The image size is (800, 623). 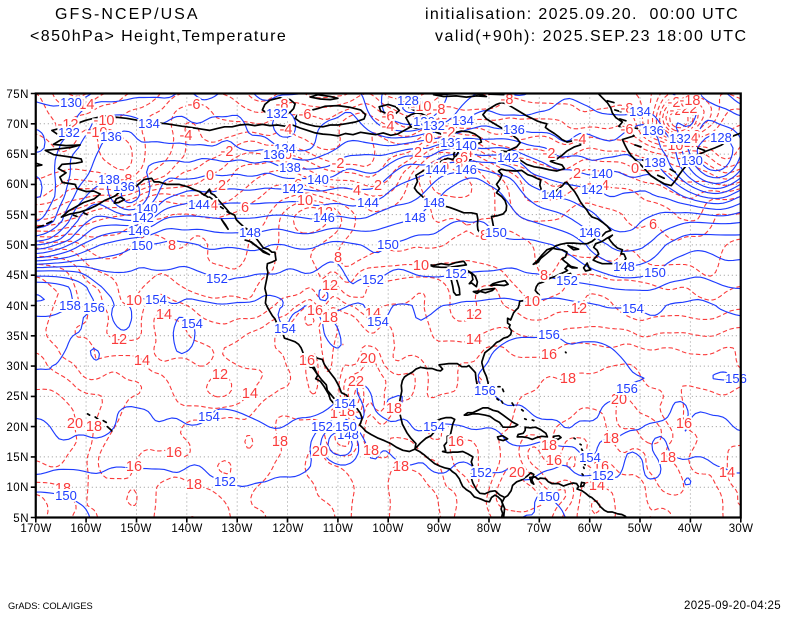 I want to click on svg-text: 45N, so click(x=17, y=276).